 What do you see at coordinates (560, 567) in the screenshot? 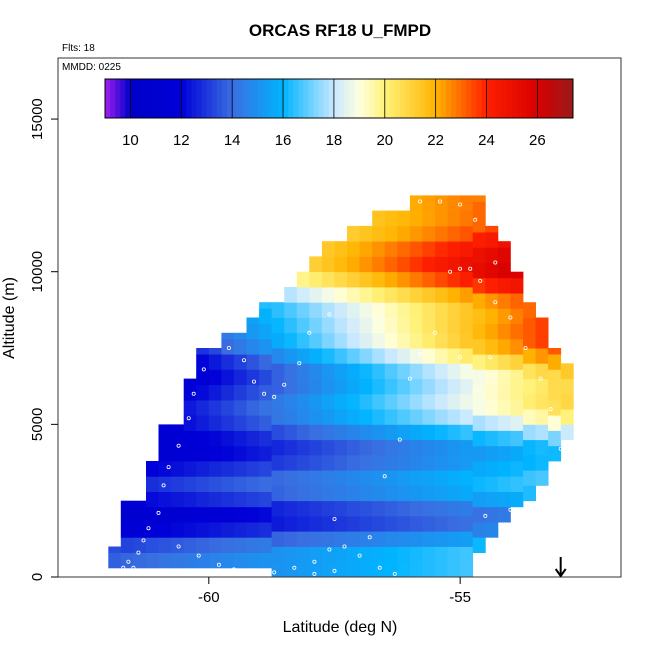
I see `down-arrow-icon` at bounding box center [560, 567].